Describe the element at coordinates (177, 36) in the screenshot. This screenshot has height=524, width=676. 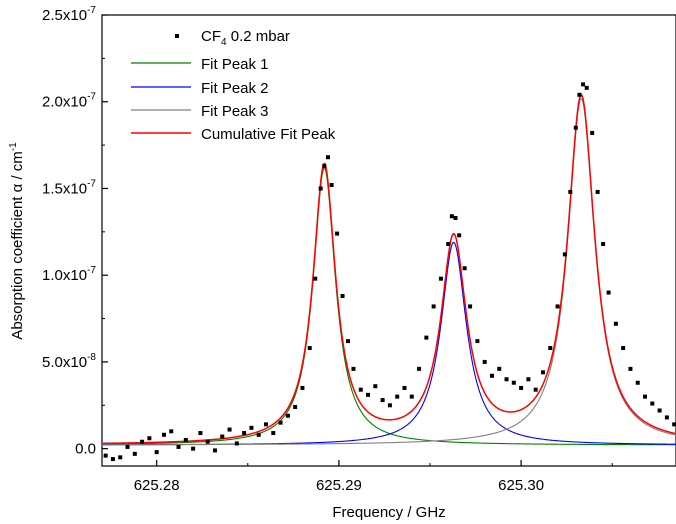
I see `legend-marker-data` at that location.